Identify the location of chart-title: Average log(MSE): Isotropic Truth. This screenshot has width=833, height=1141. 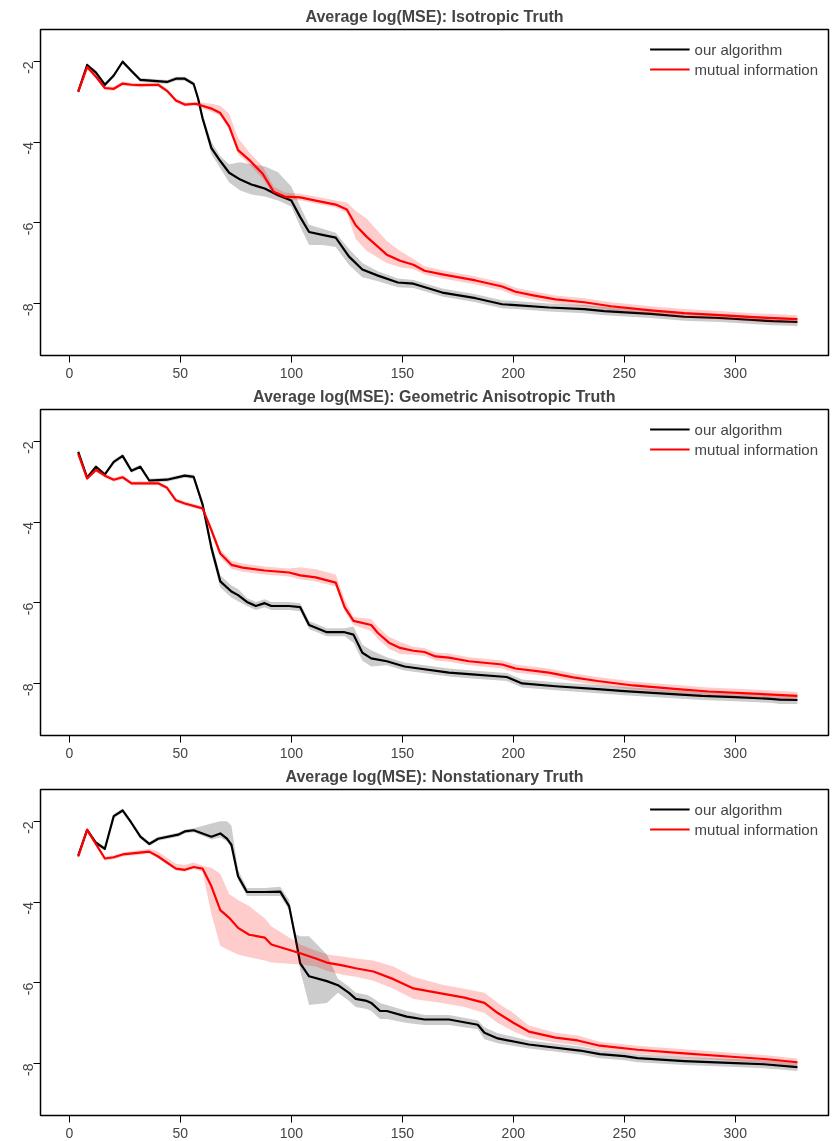
(434, 16).